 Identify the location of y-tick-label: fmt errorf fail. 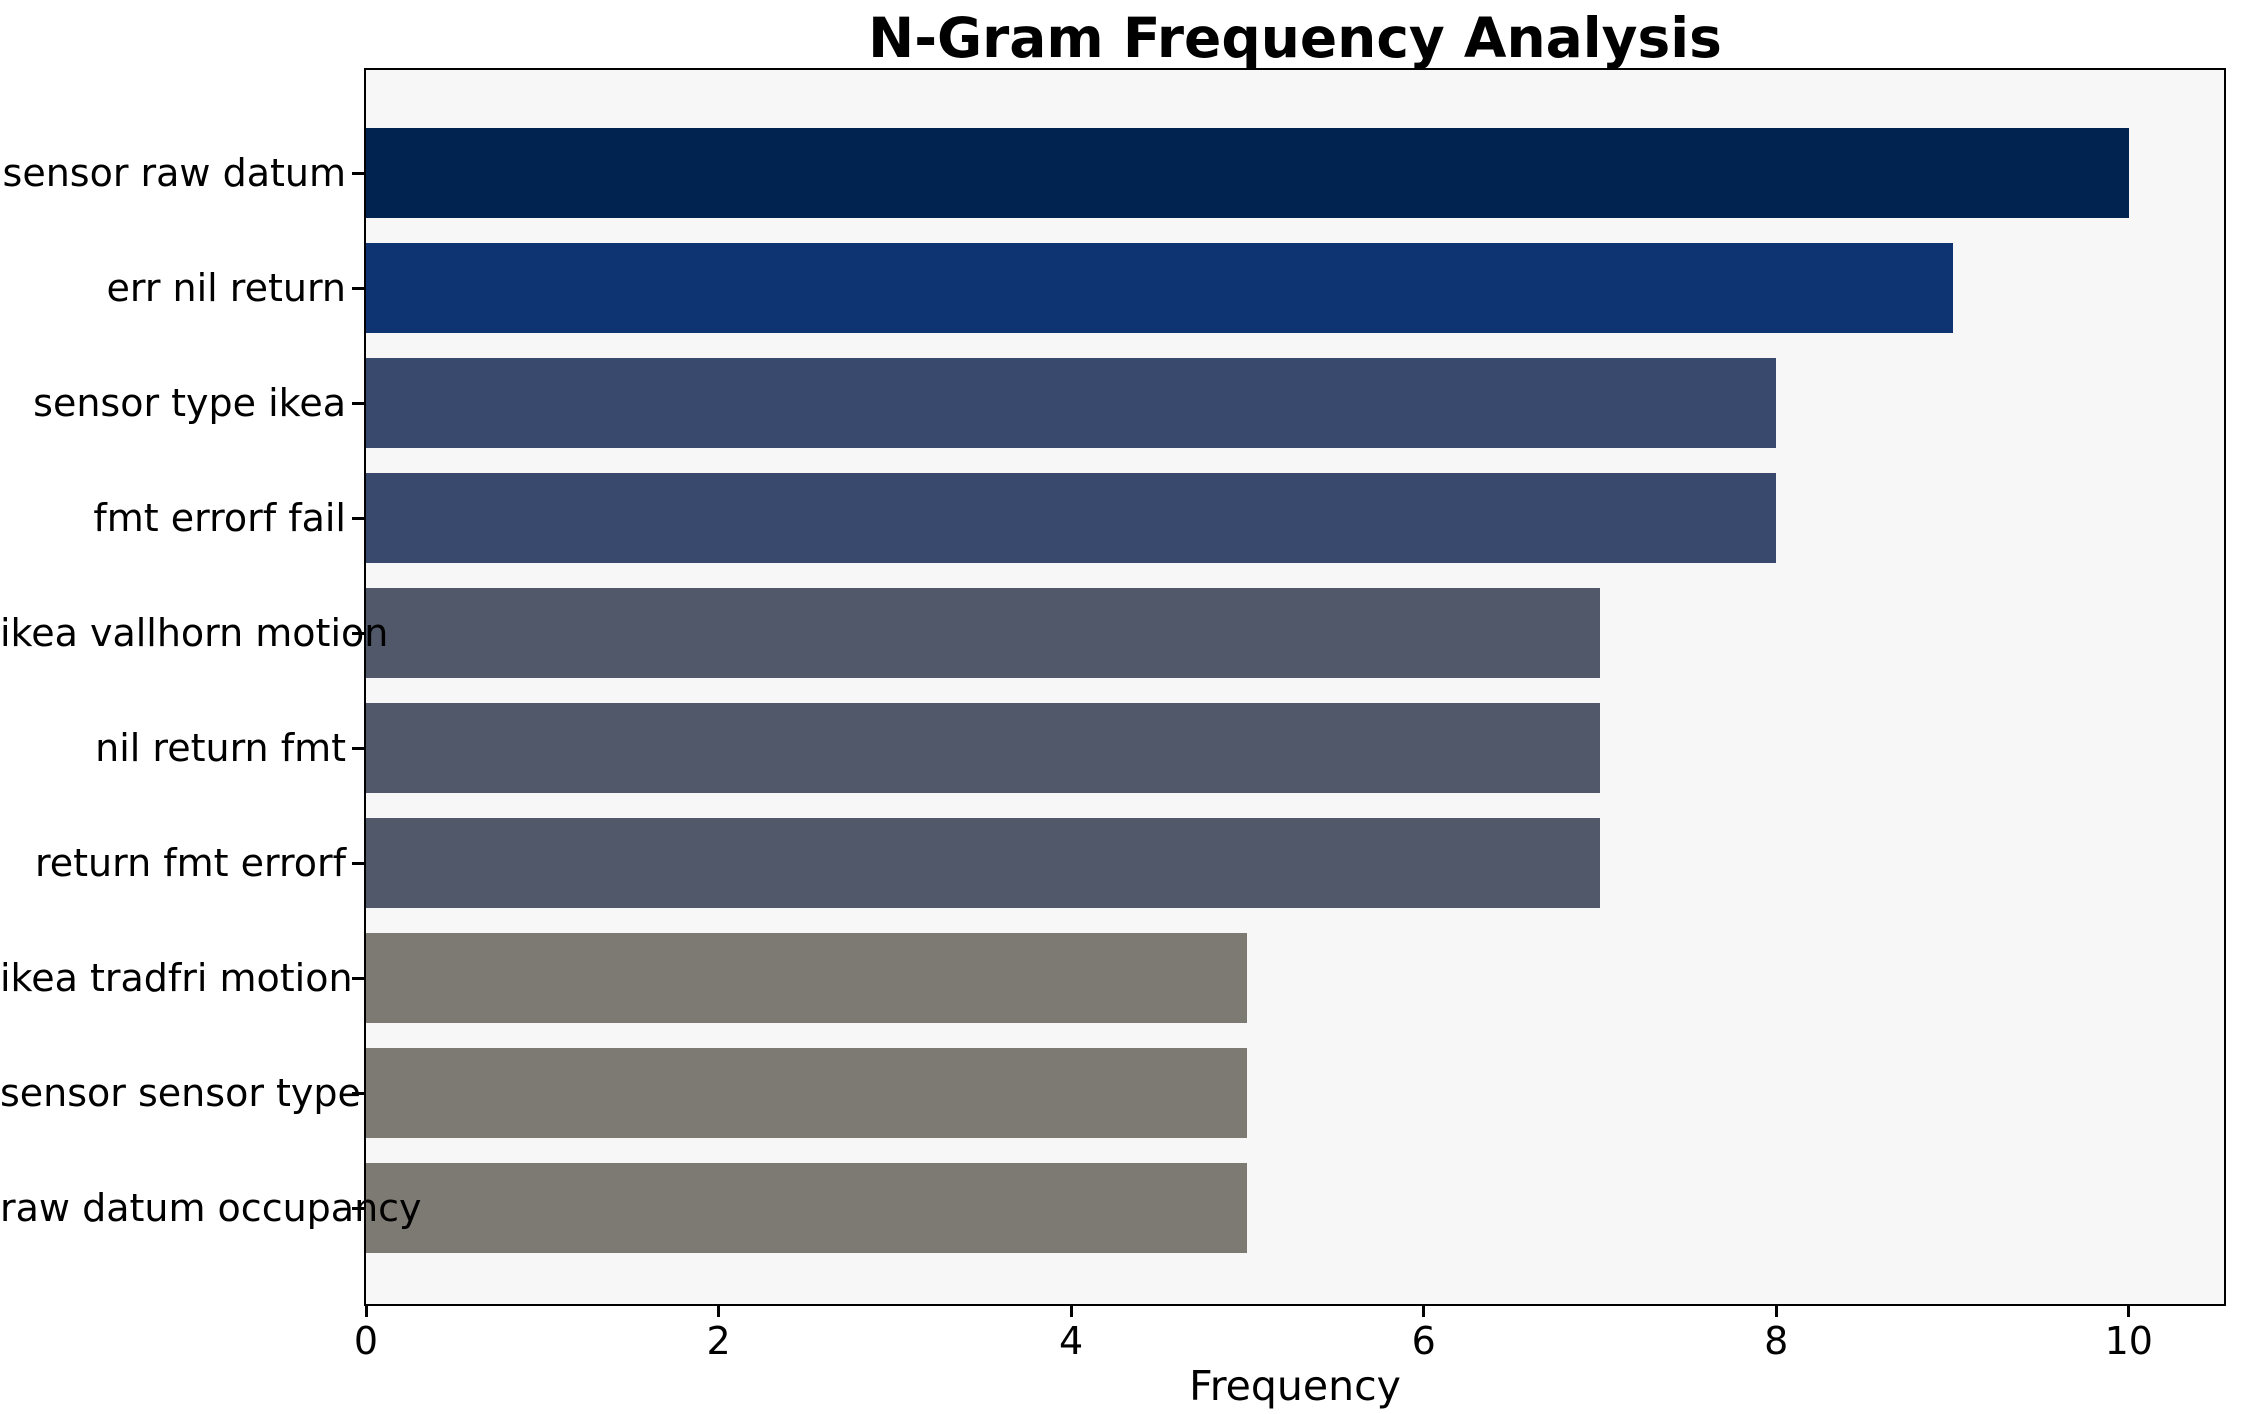
(219, 518).